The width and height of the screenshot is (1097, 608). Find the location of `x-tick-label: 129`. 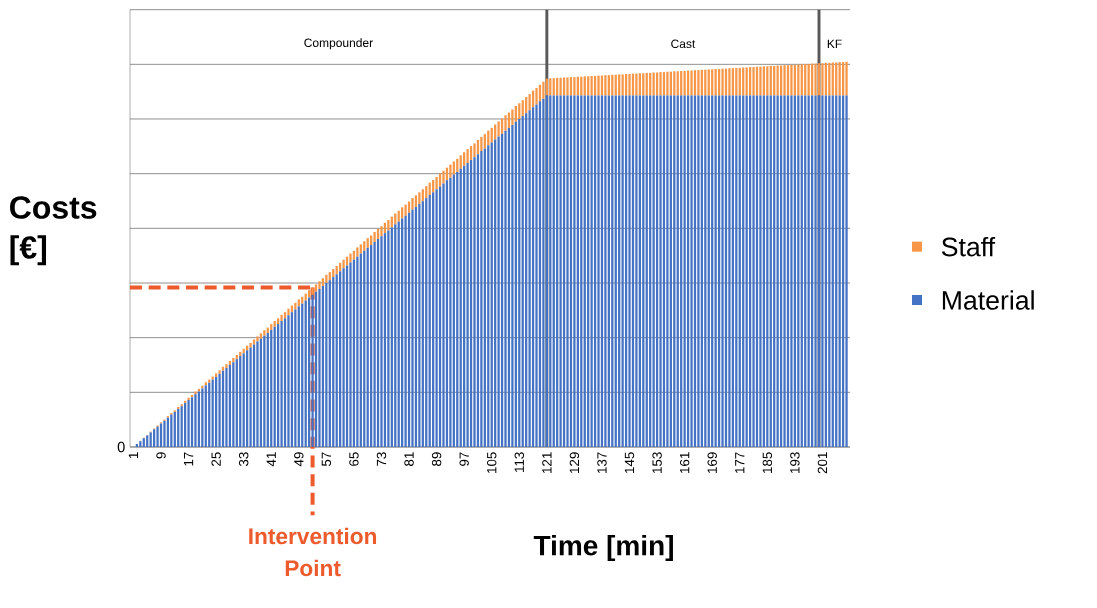

x-tick-label: 129 is located at coordinates (574, 462).